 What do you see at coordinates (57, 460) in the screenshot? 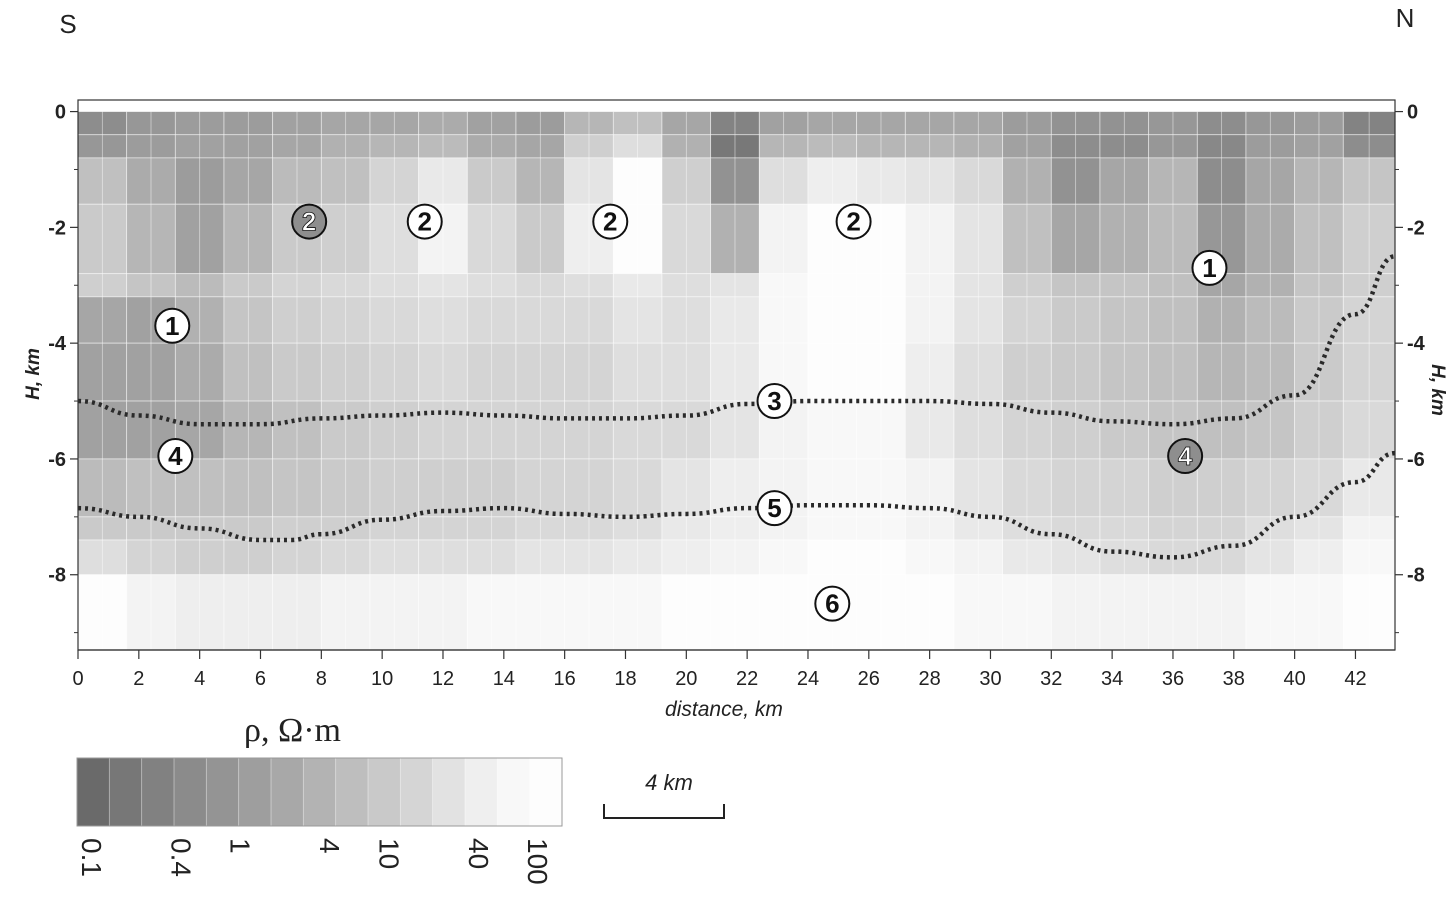
I see `y-tick-label-left: -6` at bounding box center [57, 460].